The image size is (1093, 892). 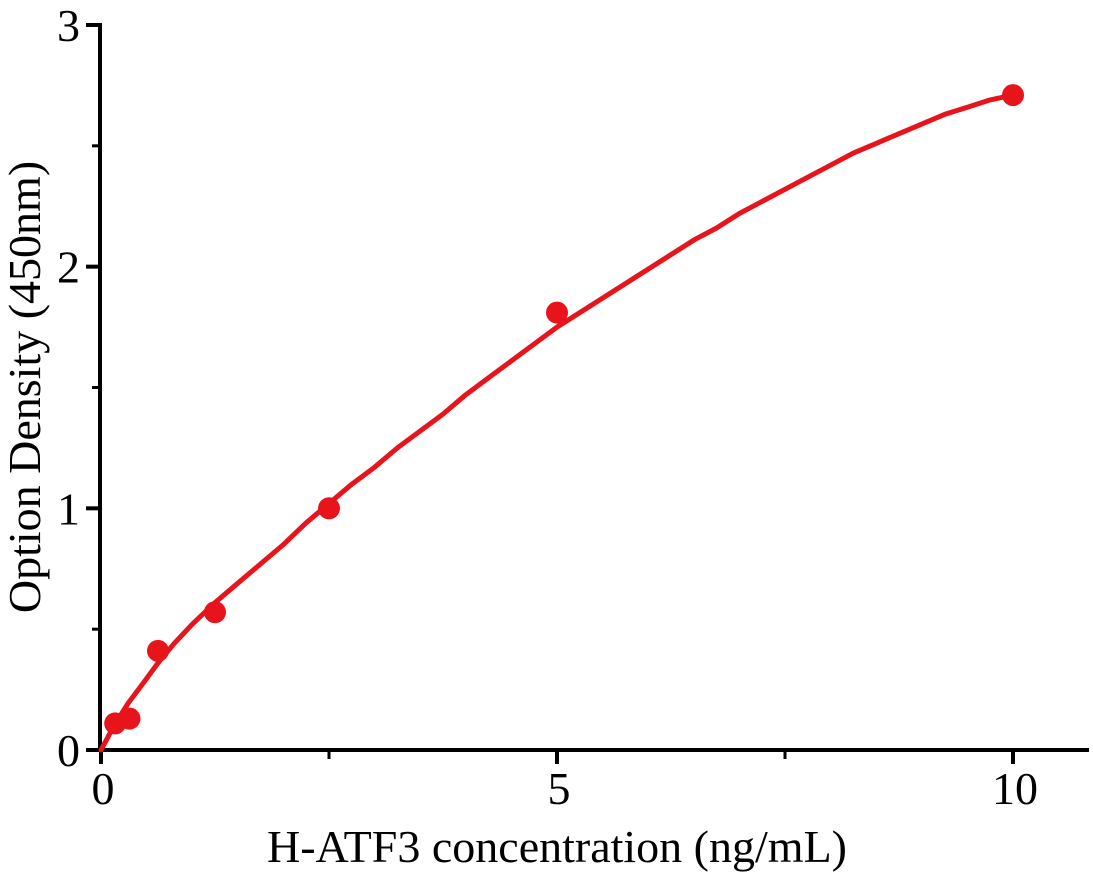 I want to click on x-axis-title: H-ATF3 concentration (ng/mL), so click(x=557, y=846).